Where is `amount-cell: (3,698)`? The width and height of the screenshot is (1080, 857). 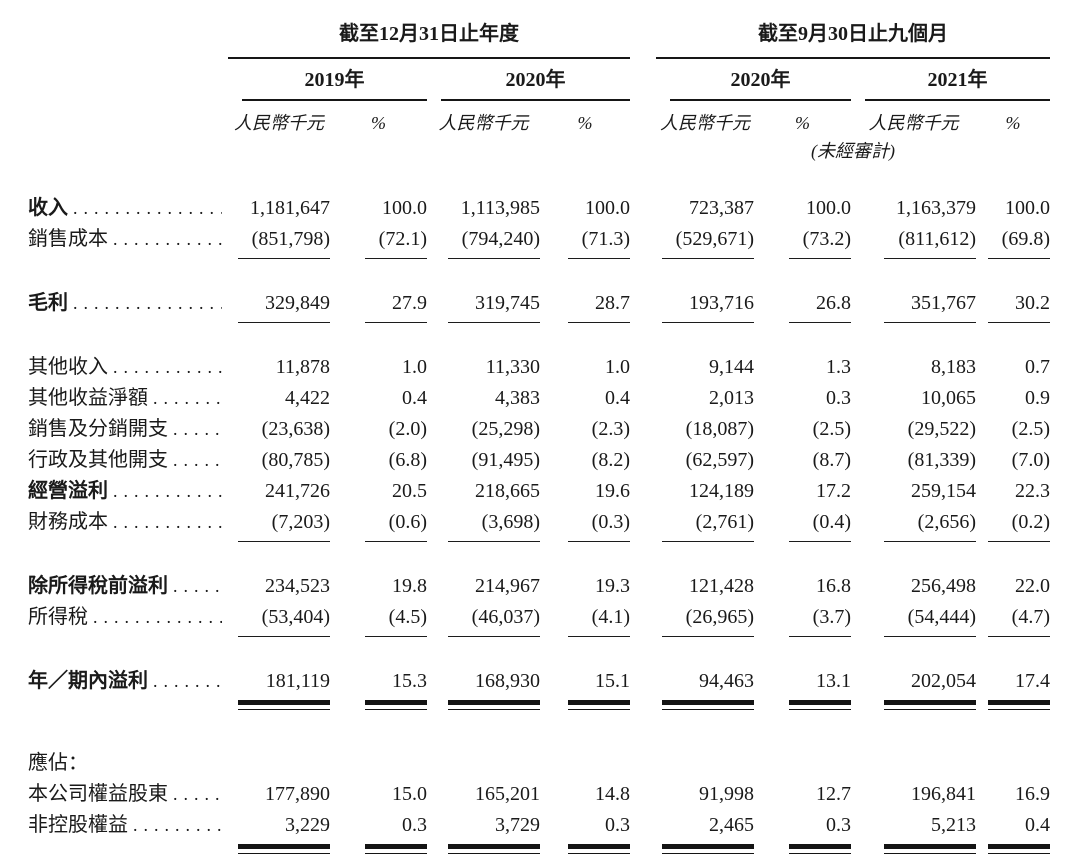
amount-cell: (3,698) is located at coordinates (483, 527).